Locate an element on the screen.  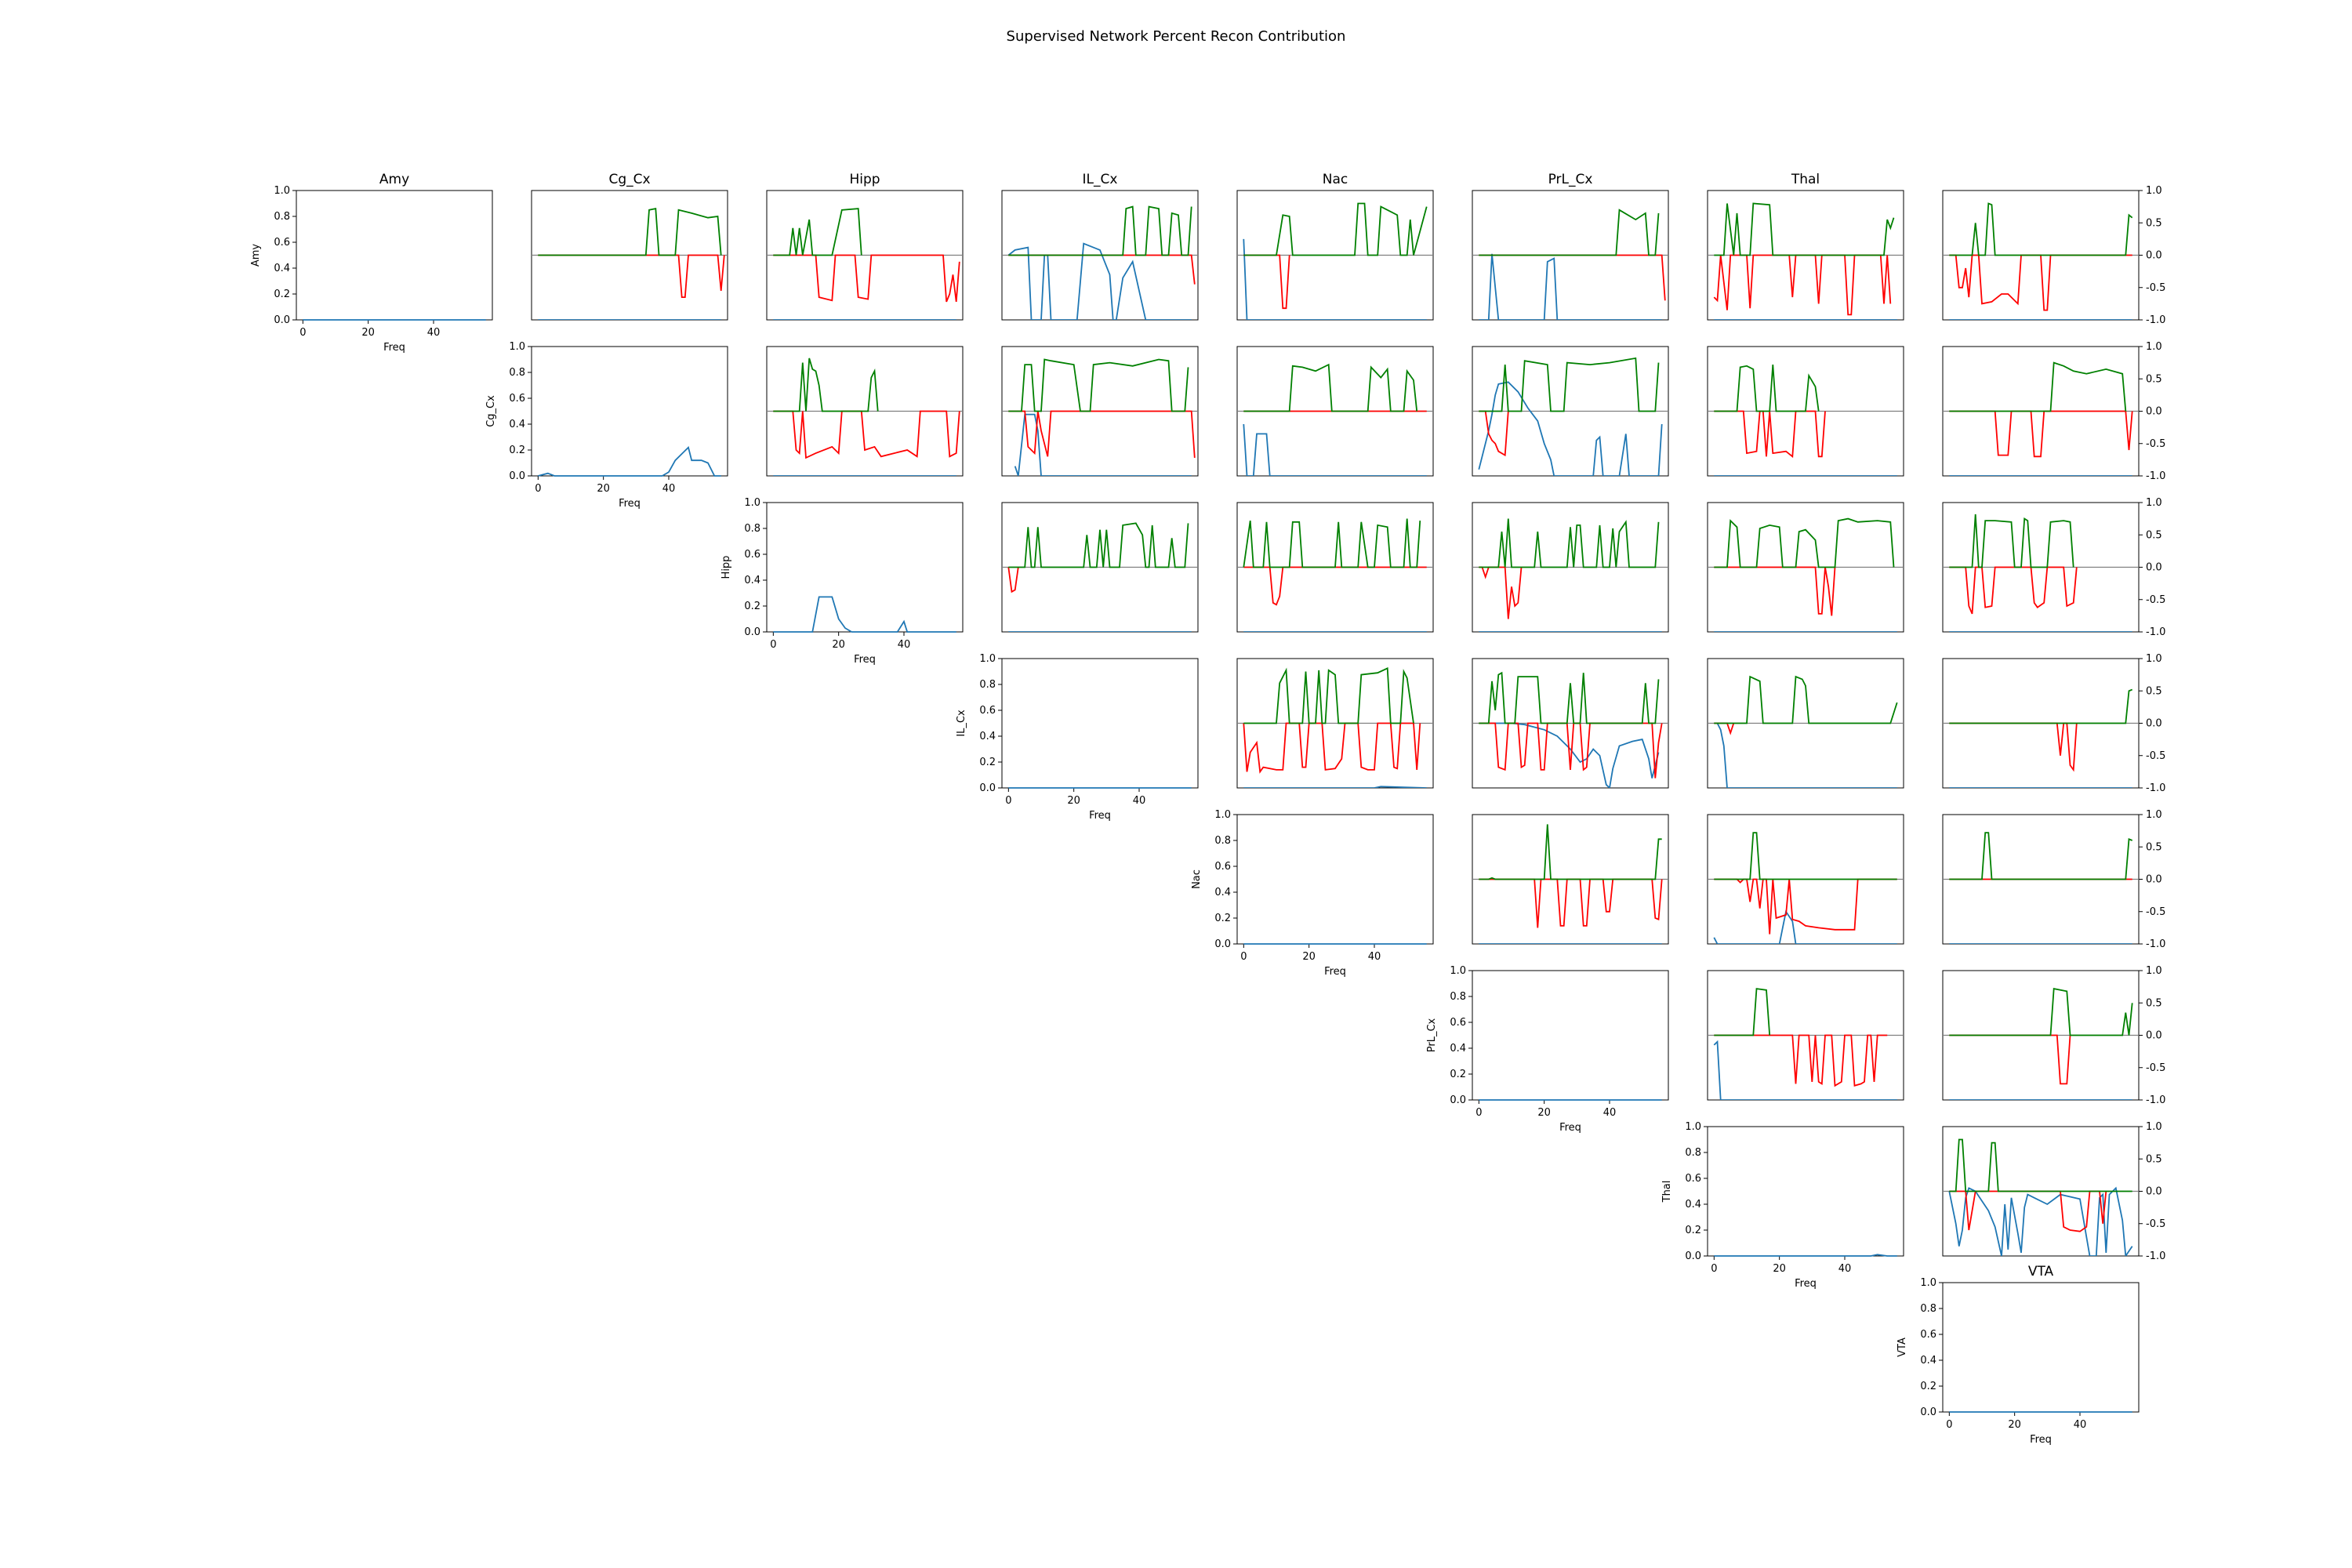
diagonal-panel: 0.0 0.2 0.4 0.6 0.8 1.0 0 20 40 Freq Nac is located at coordinates (1312, 893).